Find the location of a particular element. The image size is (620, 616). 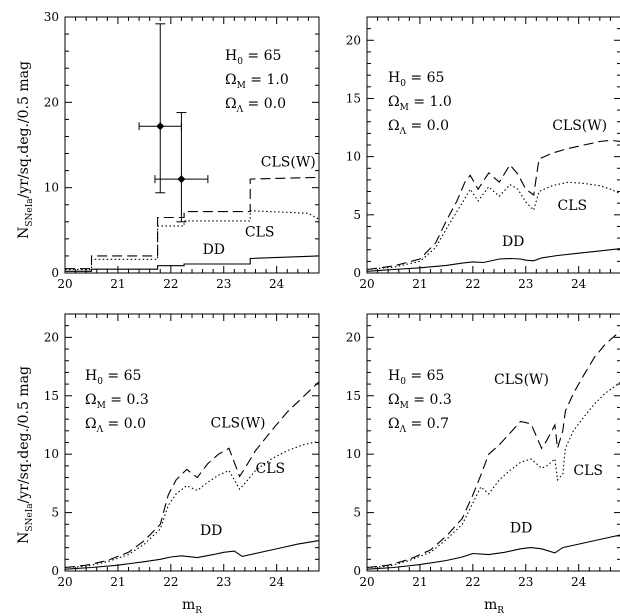

parameter-annotation: ΩΛ = 0.7 is located at coordinates (418, 425).